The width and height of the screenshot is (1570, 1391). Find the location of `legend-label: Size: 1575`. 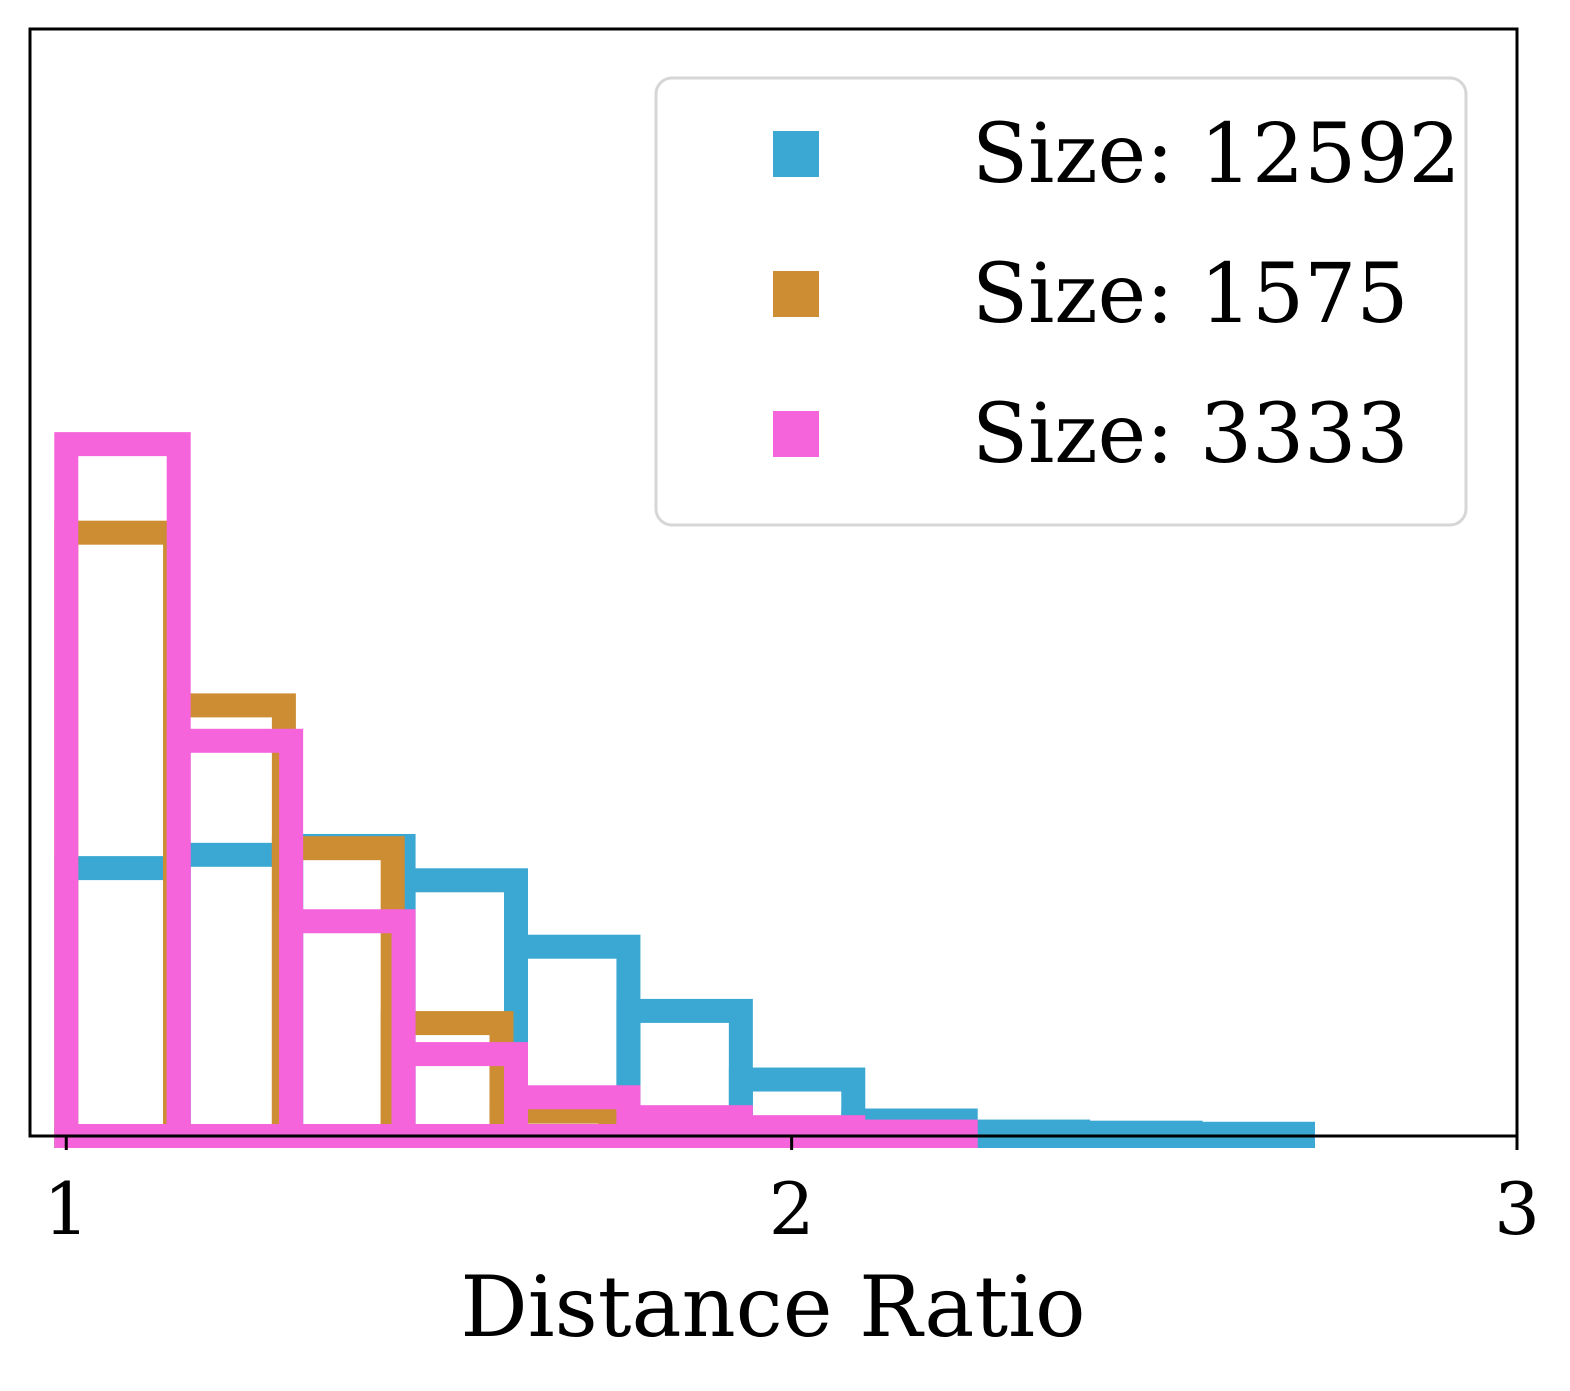

legend-label: Size: 1575 is located at coordinates (1190, 294).